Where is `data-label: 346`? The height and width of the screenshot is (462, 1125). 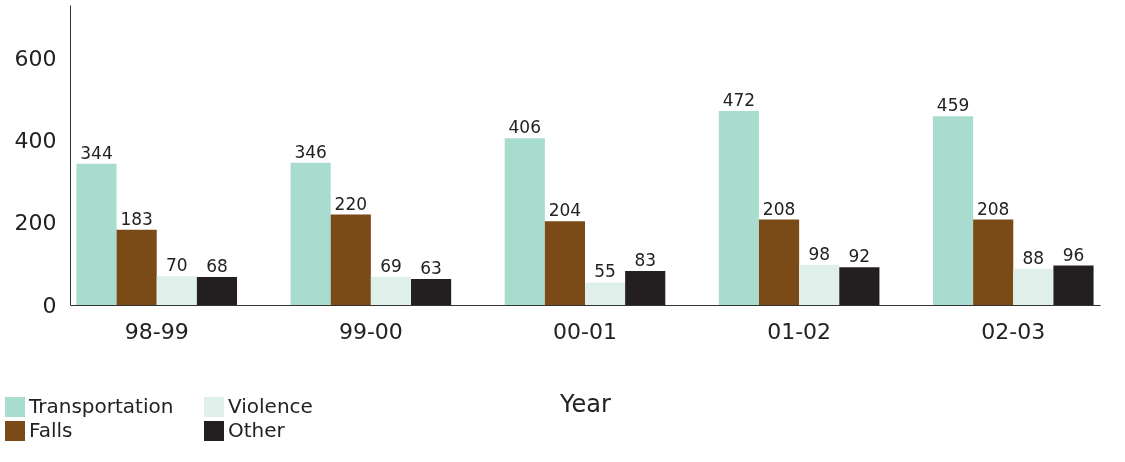
data-label: 346 is located at coordinates (310, 151).